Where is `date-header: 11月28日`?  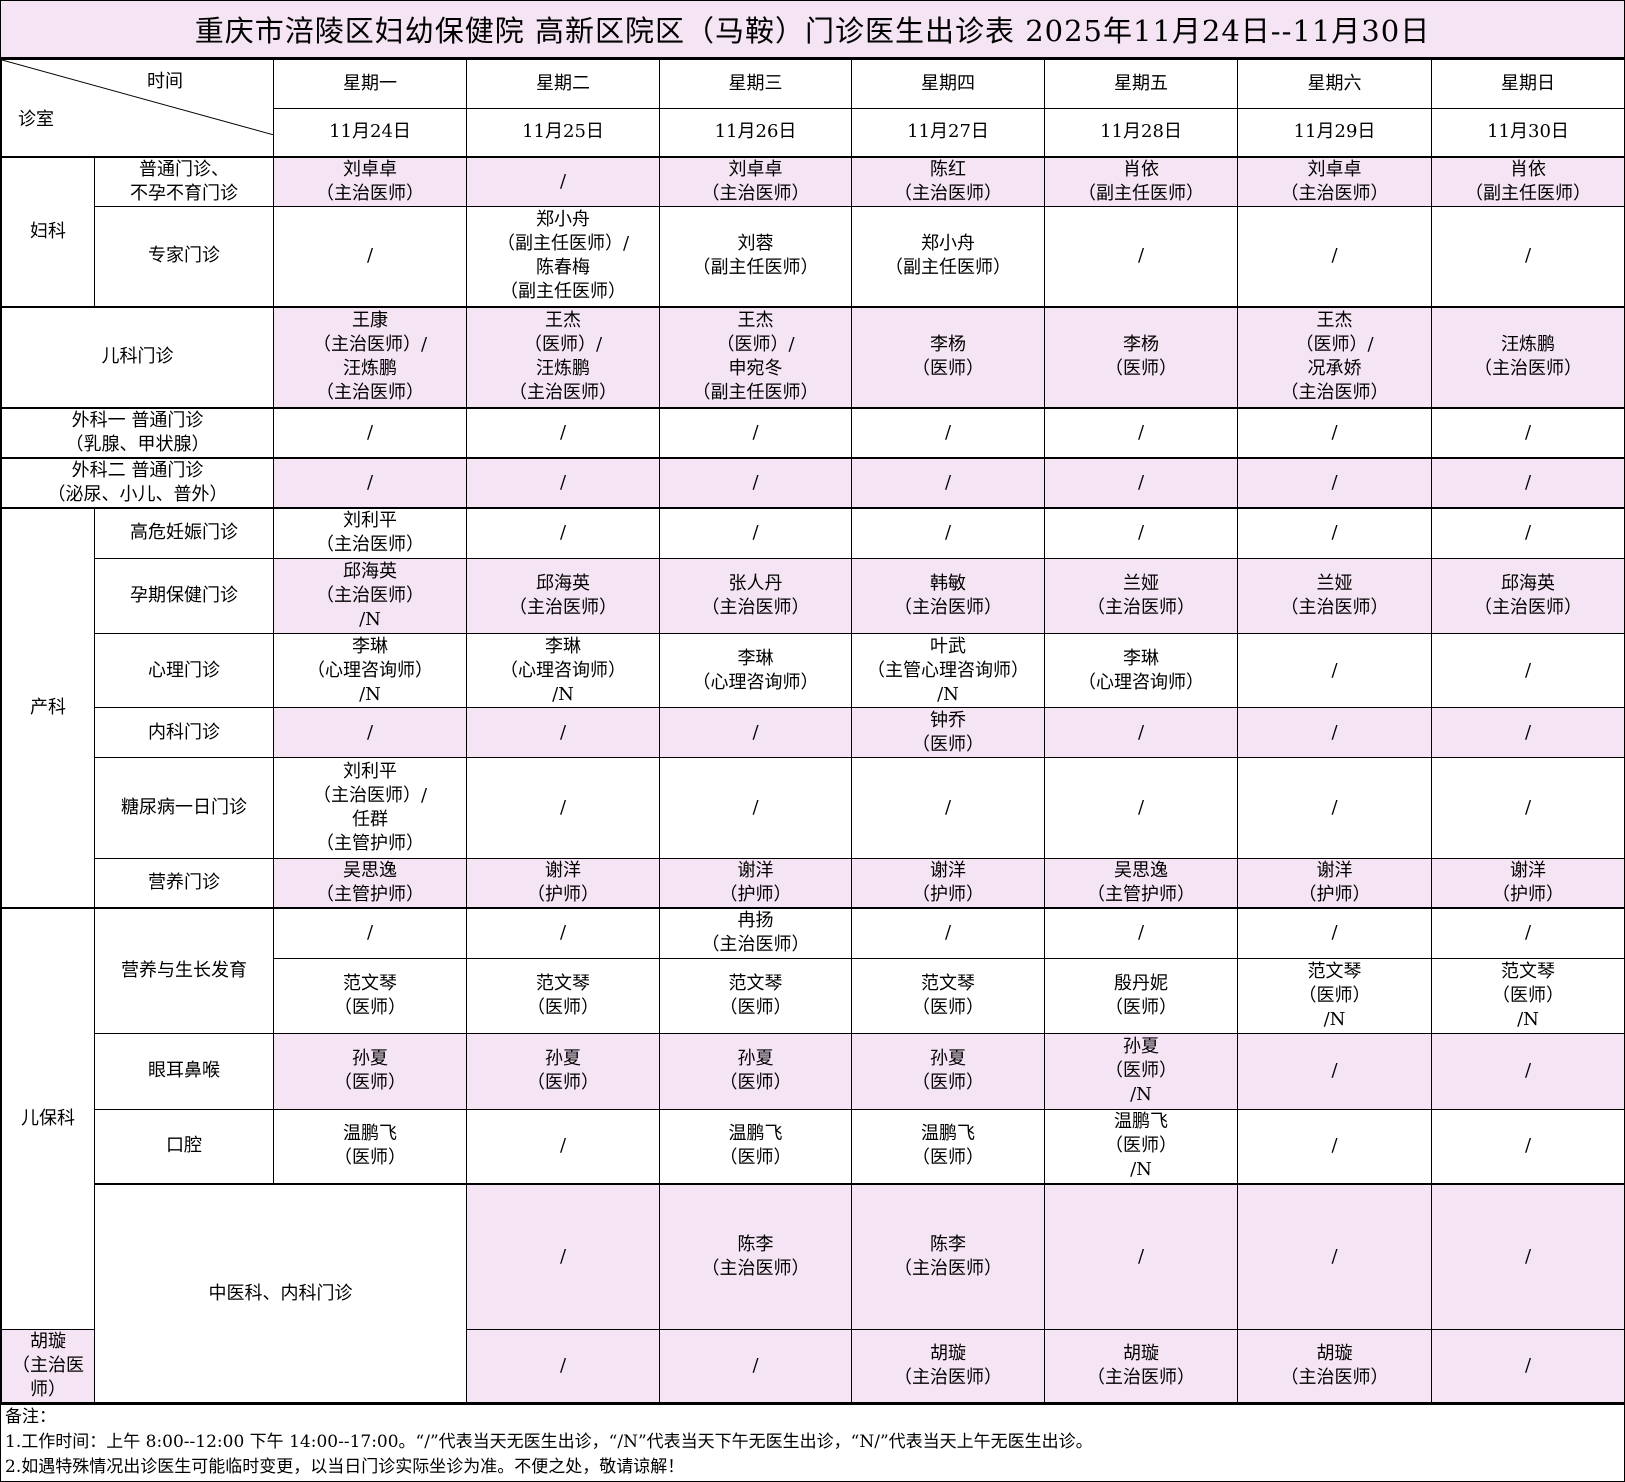
date-header: 11月28日 is located at coordinates (1141, 132).